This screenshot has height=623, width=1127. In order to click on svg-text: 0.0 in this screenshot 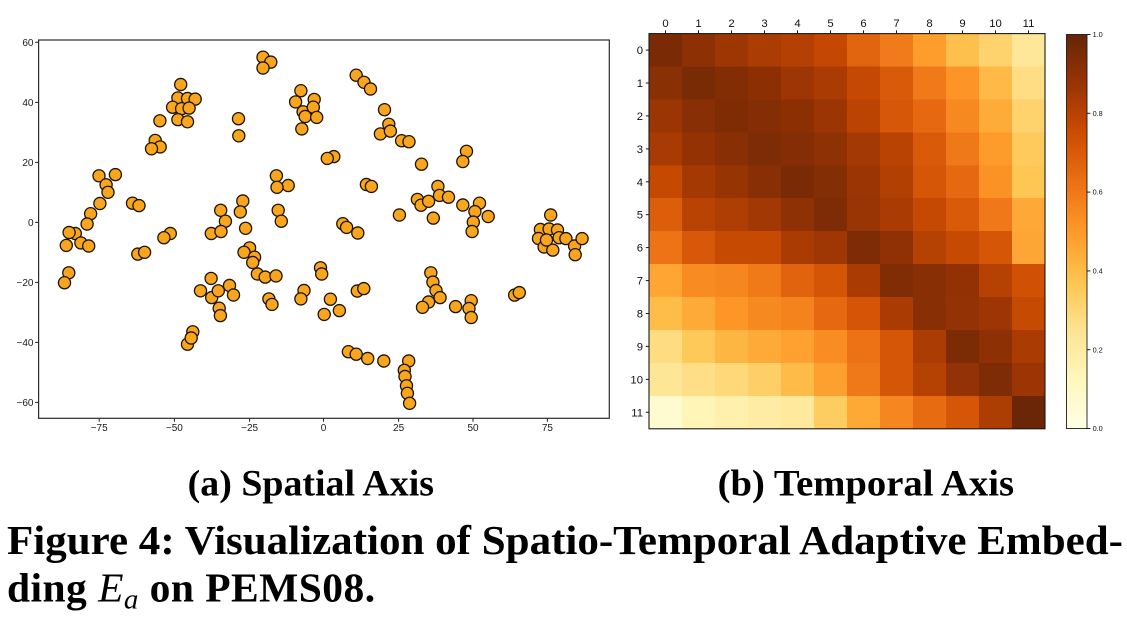, I will do `click(1098, 428)`.